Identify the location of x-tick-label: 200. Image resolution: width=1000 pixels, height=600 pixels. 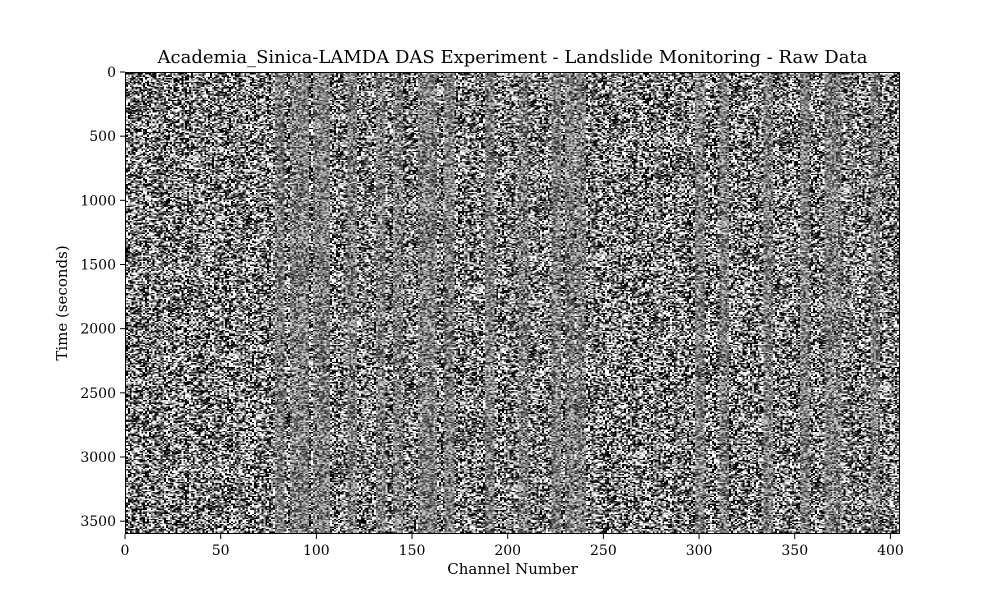
(507, 551).